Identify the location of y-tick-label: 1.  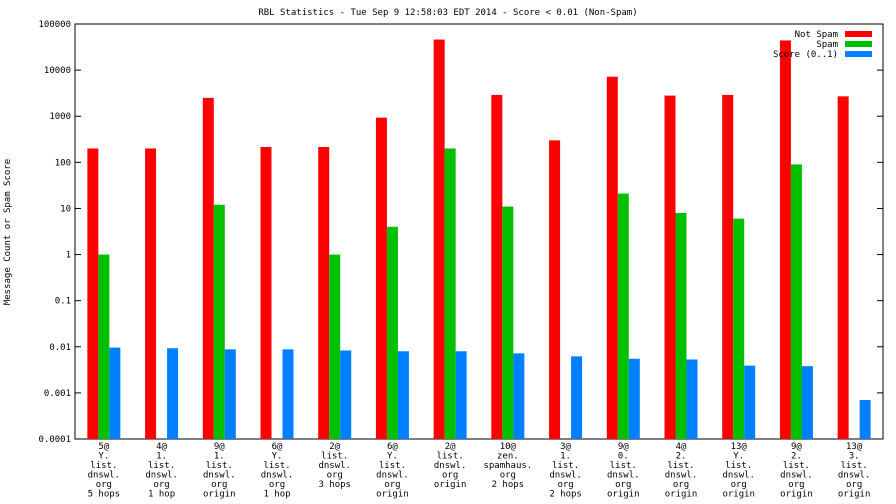
(68, 256).